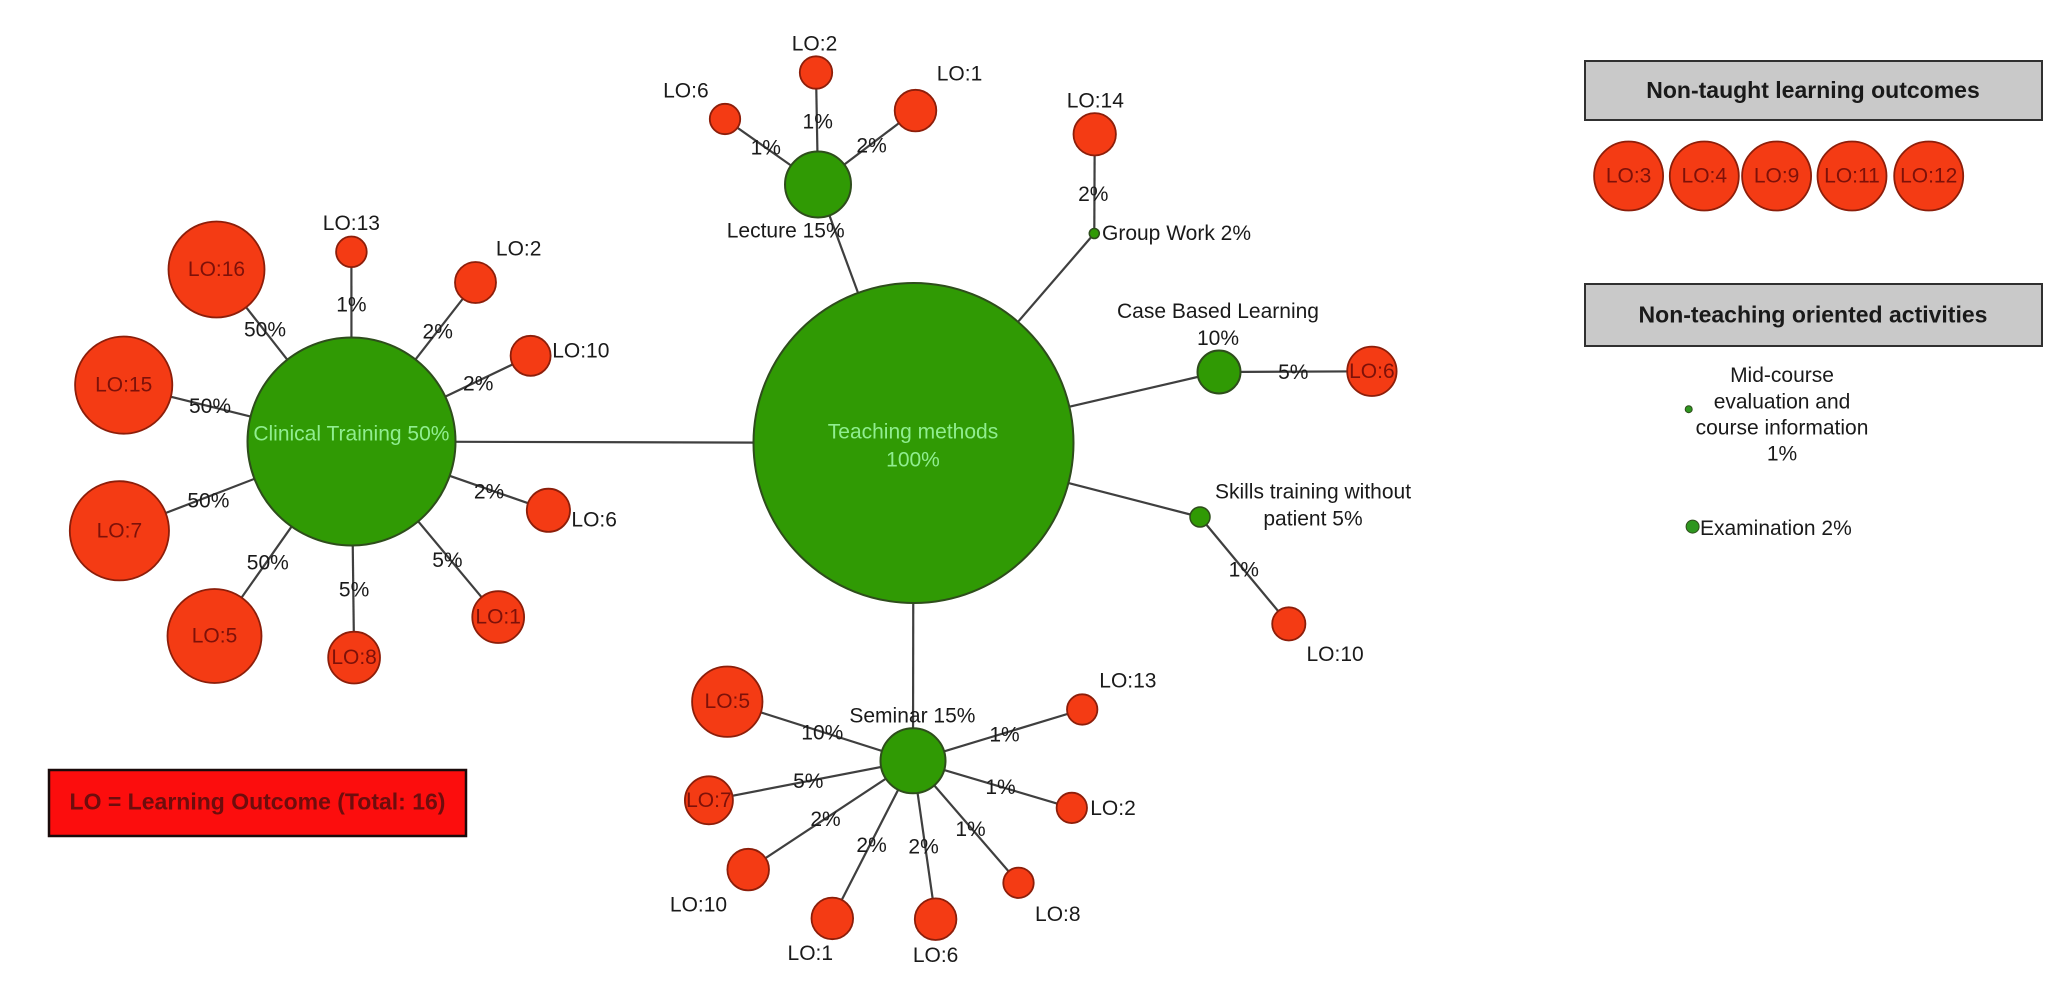  What do you see at coordinates (1782, 428) in the screenshot?
I see `svg-text: course information` at bounding box center [1782, 428].